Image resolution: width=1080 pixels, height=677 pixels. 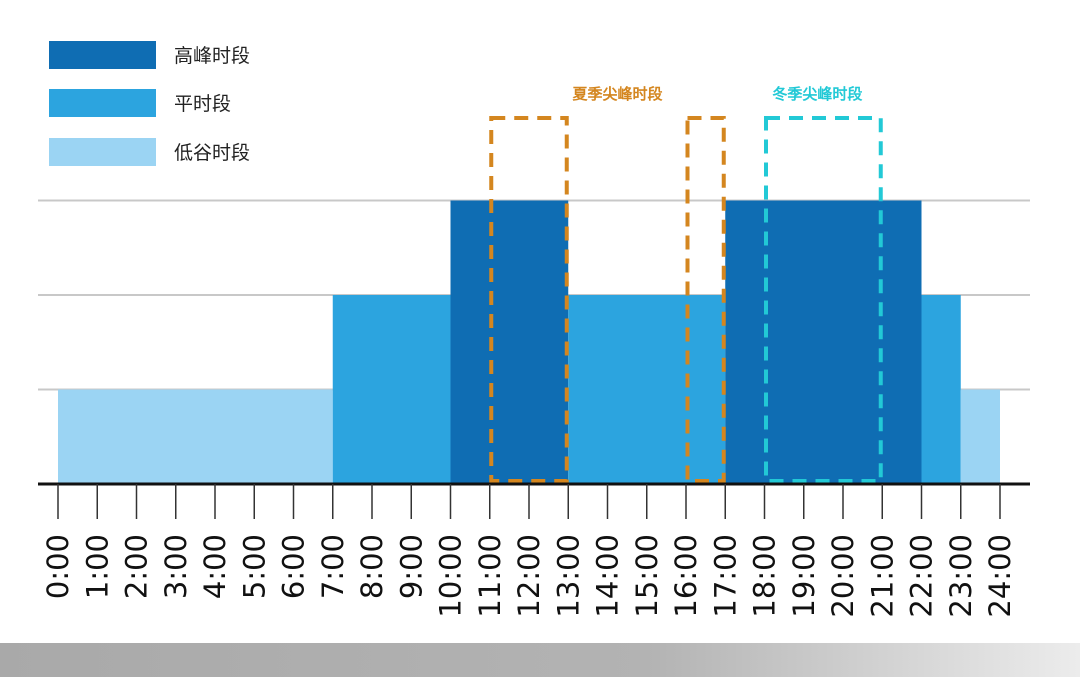 What do you see at coordinates (882, 576) in the screenshot?
I see `x-tick-label-21: 21:00` at bounding box center [882, 576].